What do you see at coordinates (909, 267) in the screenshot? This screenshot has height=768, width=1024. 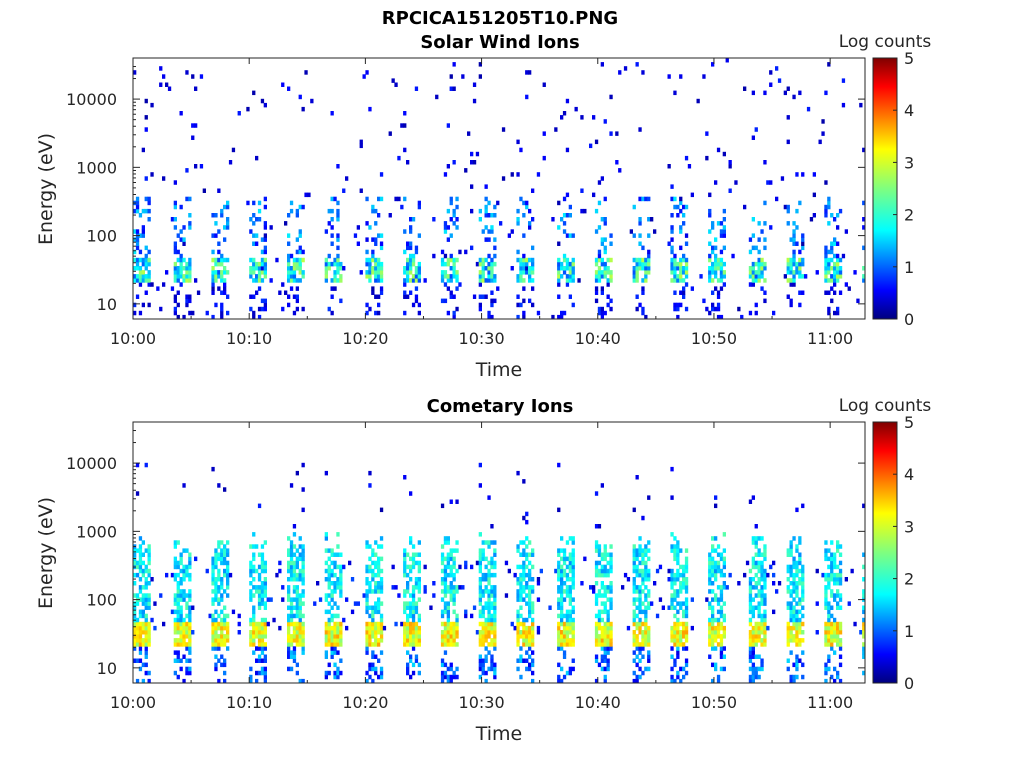 I see `colorbar-tick-label: 1` at bounding box center [909, 267].